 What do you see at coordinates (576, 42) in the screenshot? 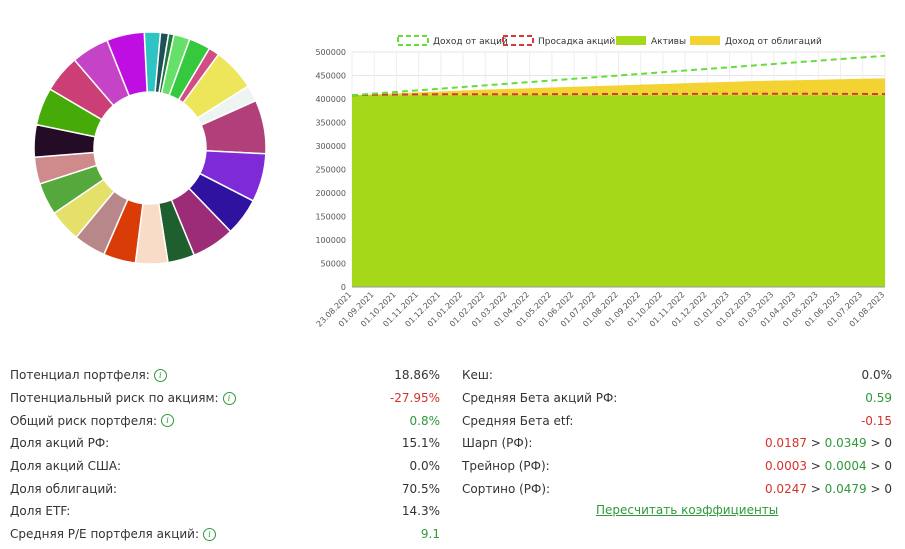
I see `legend-label: Просадка акций` at bounding box center [576, 42].